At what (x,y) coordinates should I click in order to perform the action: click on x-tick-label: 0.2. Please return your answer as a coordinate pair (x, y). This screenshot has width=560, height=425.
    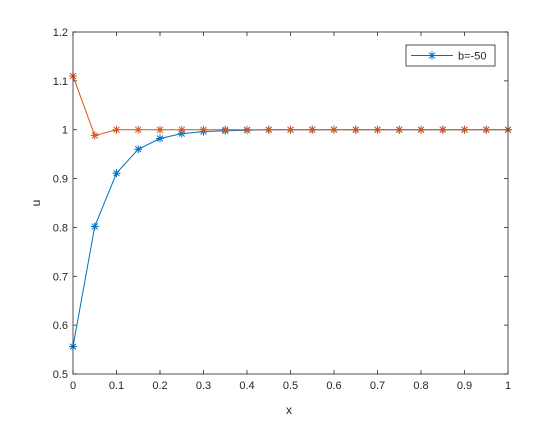
    Looking at the image, I should click on (159, 386).